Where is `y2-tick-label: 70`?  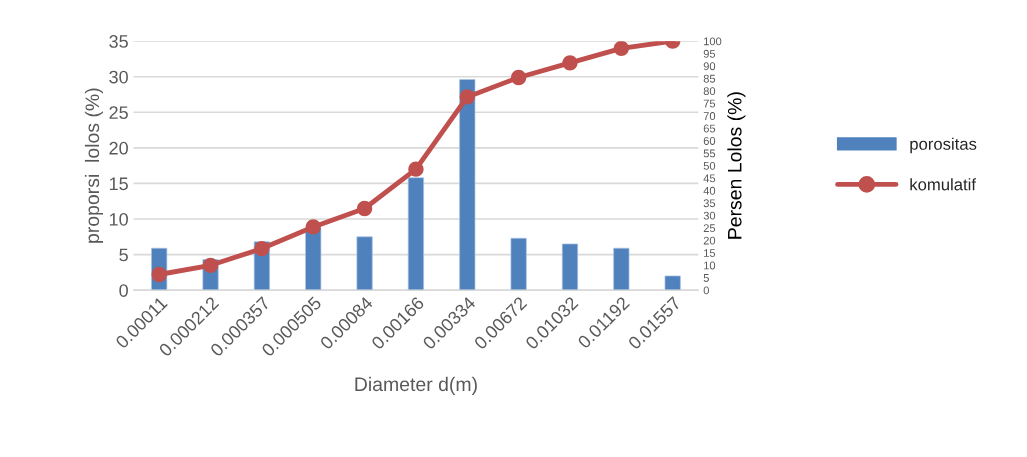
y2-tick-label: 70 is located at coordinates (709, 116).